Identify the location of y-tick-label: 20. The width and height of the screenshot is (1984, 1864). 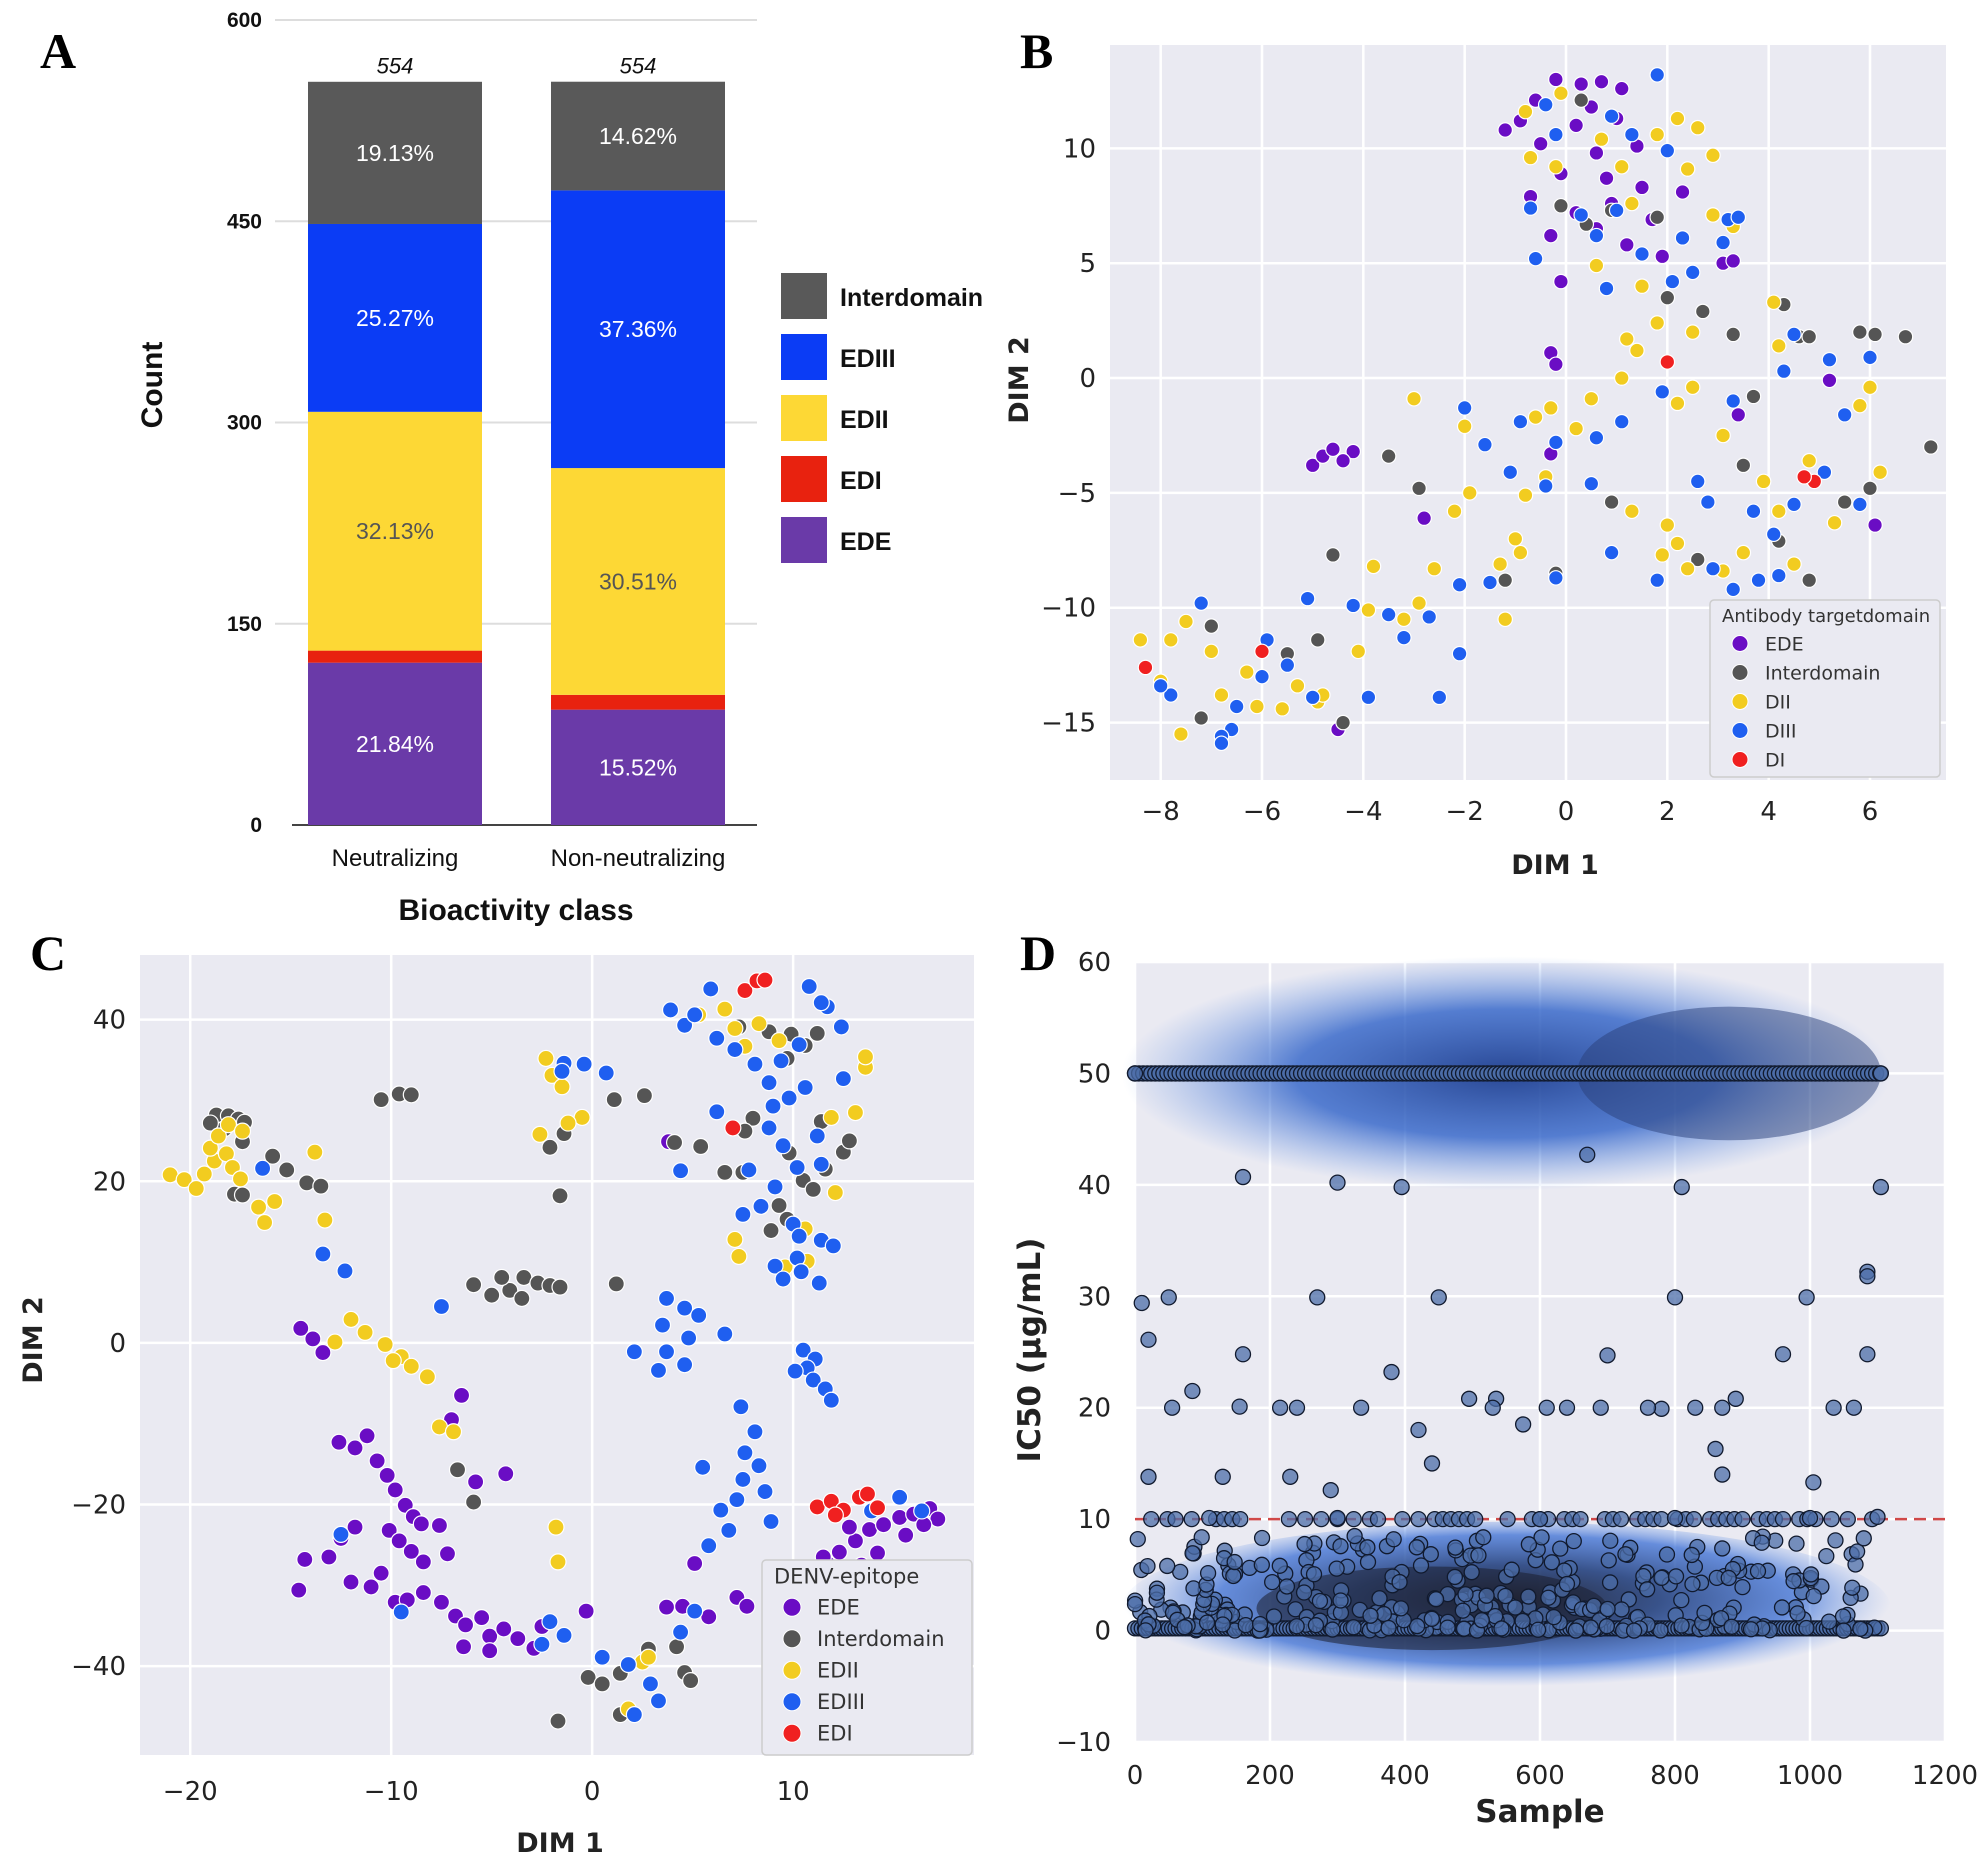
(109, 1182).